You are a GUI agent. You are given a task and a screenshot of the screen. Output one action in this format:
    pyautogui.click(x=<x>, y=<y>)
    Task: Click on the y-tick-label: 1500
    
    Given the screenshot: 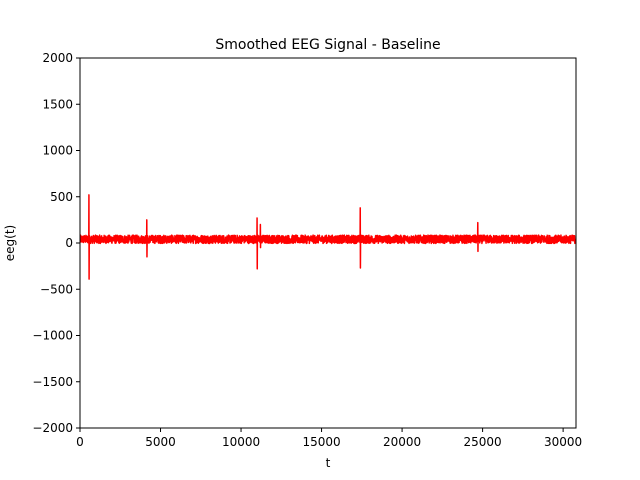 What is the action you would take?
    pyautogui.click(x=57, y=104)
    